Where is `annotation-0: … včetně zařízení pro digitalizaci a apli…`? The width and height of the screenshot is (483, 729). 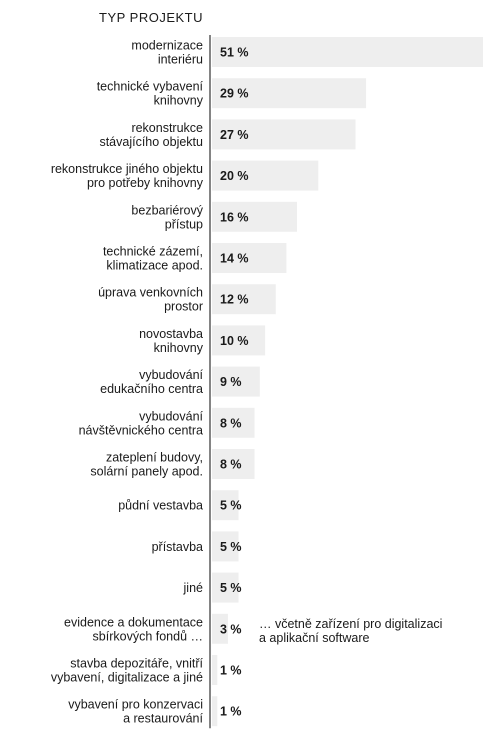
annotation-0: … včetně zařízení pro digitalizaci a apli… is located at coordinates (350, 631).